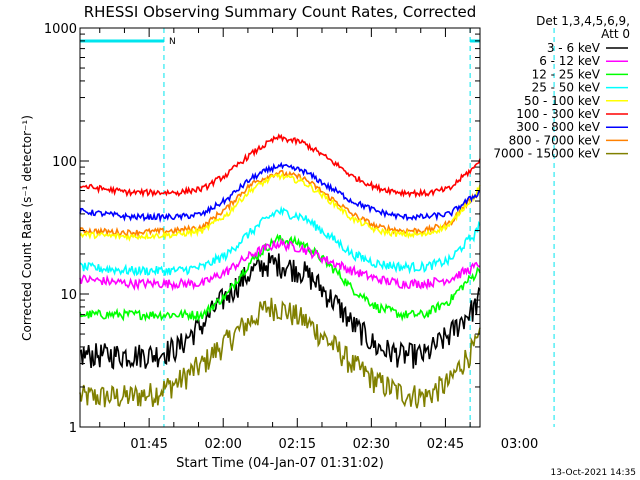  What do you see at coordinates (615, 34) in the screenshot?
I see `legend-header-attenuator: Att 0` at bounding box center [615, 34].